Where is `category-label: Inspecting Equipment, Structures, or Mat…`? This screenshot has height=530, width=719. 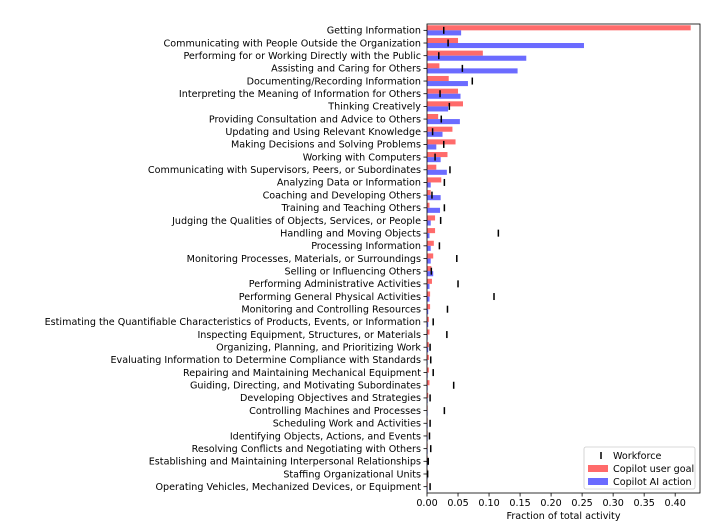
category-label: Inspecting Equipment, Structures, or Mat… is located at coordinates (309, 335).